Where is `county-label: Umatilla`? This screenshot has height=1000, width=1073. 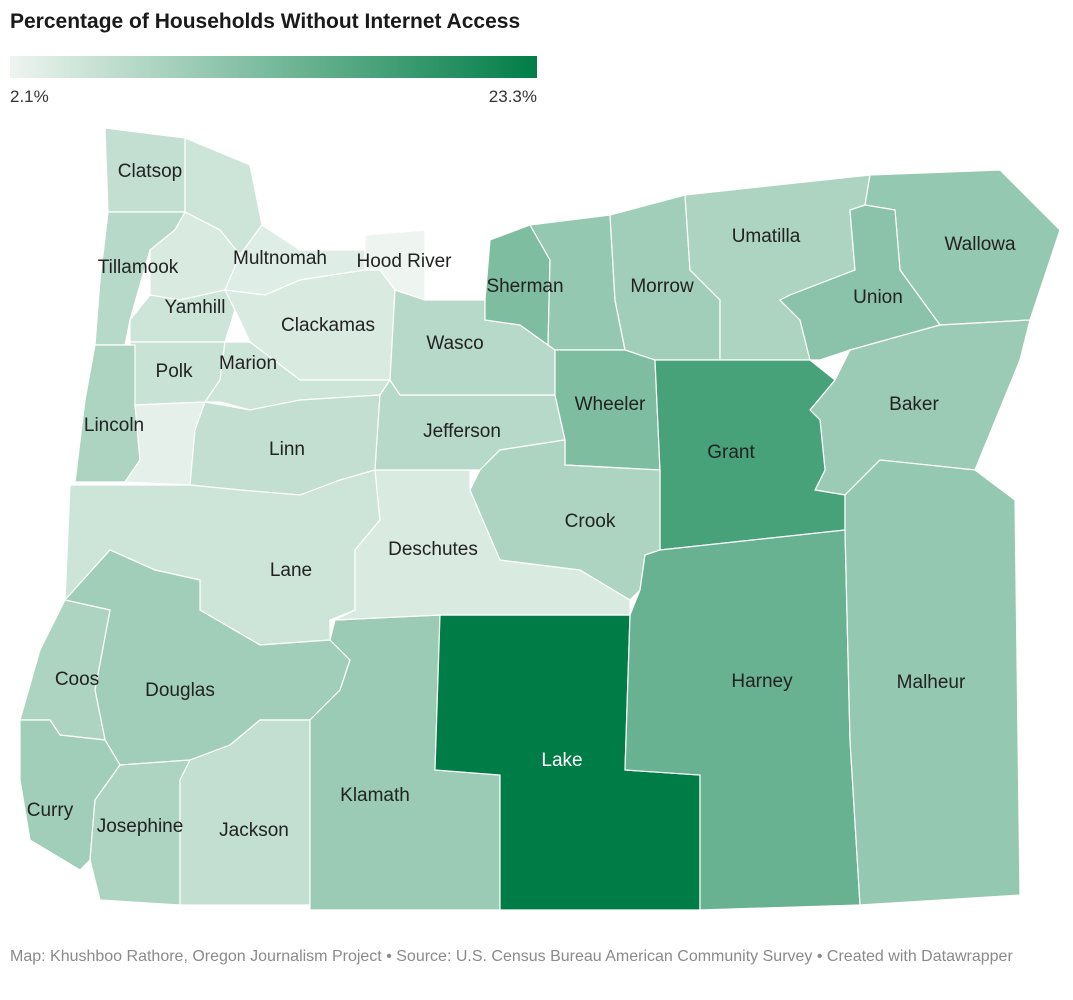
county-label: Umatilla is located at coordinates (766, 236).